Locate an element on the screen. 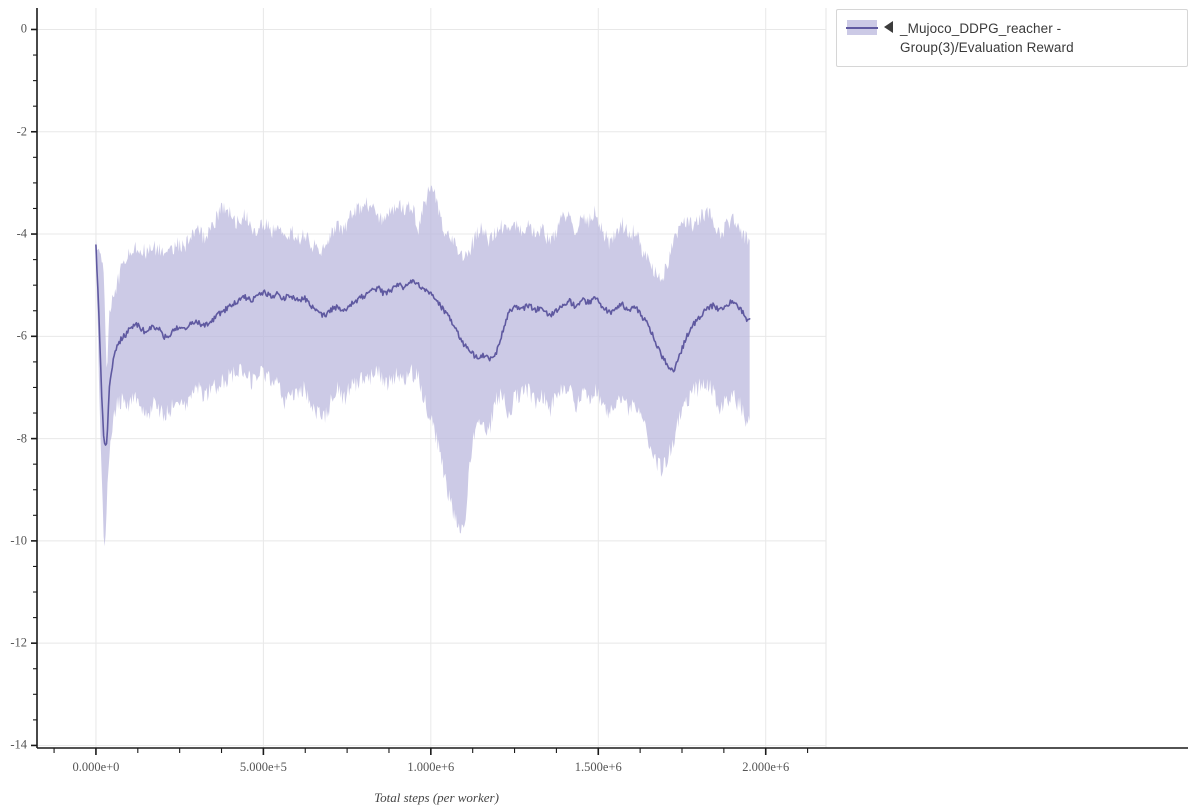 Image resolution: width=1200 pixels, height=806 pixels. y-tick-label: 0 is located at coordinates (23, 28).